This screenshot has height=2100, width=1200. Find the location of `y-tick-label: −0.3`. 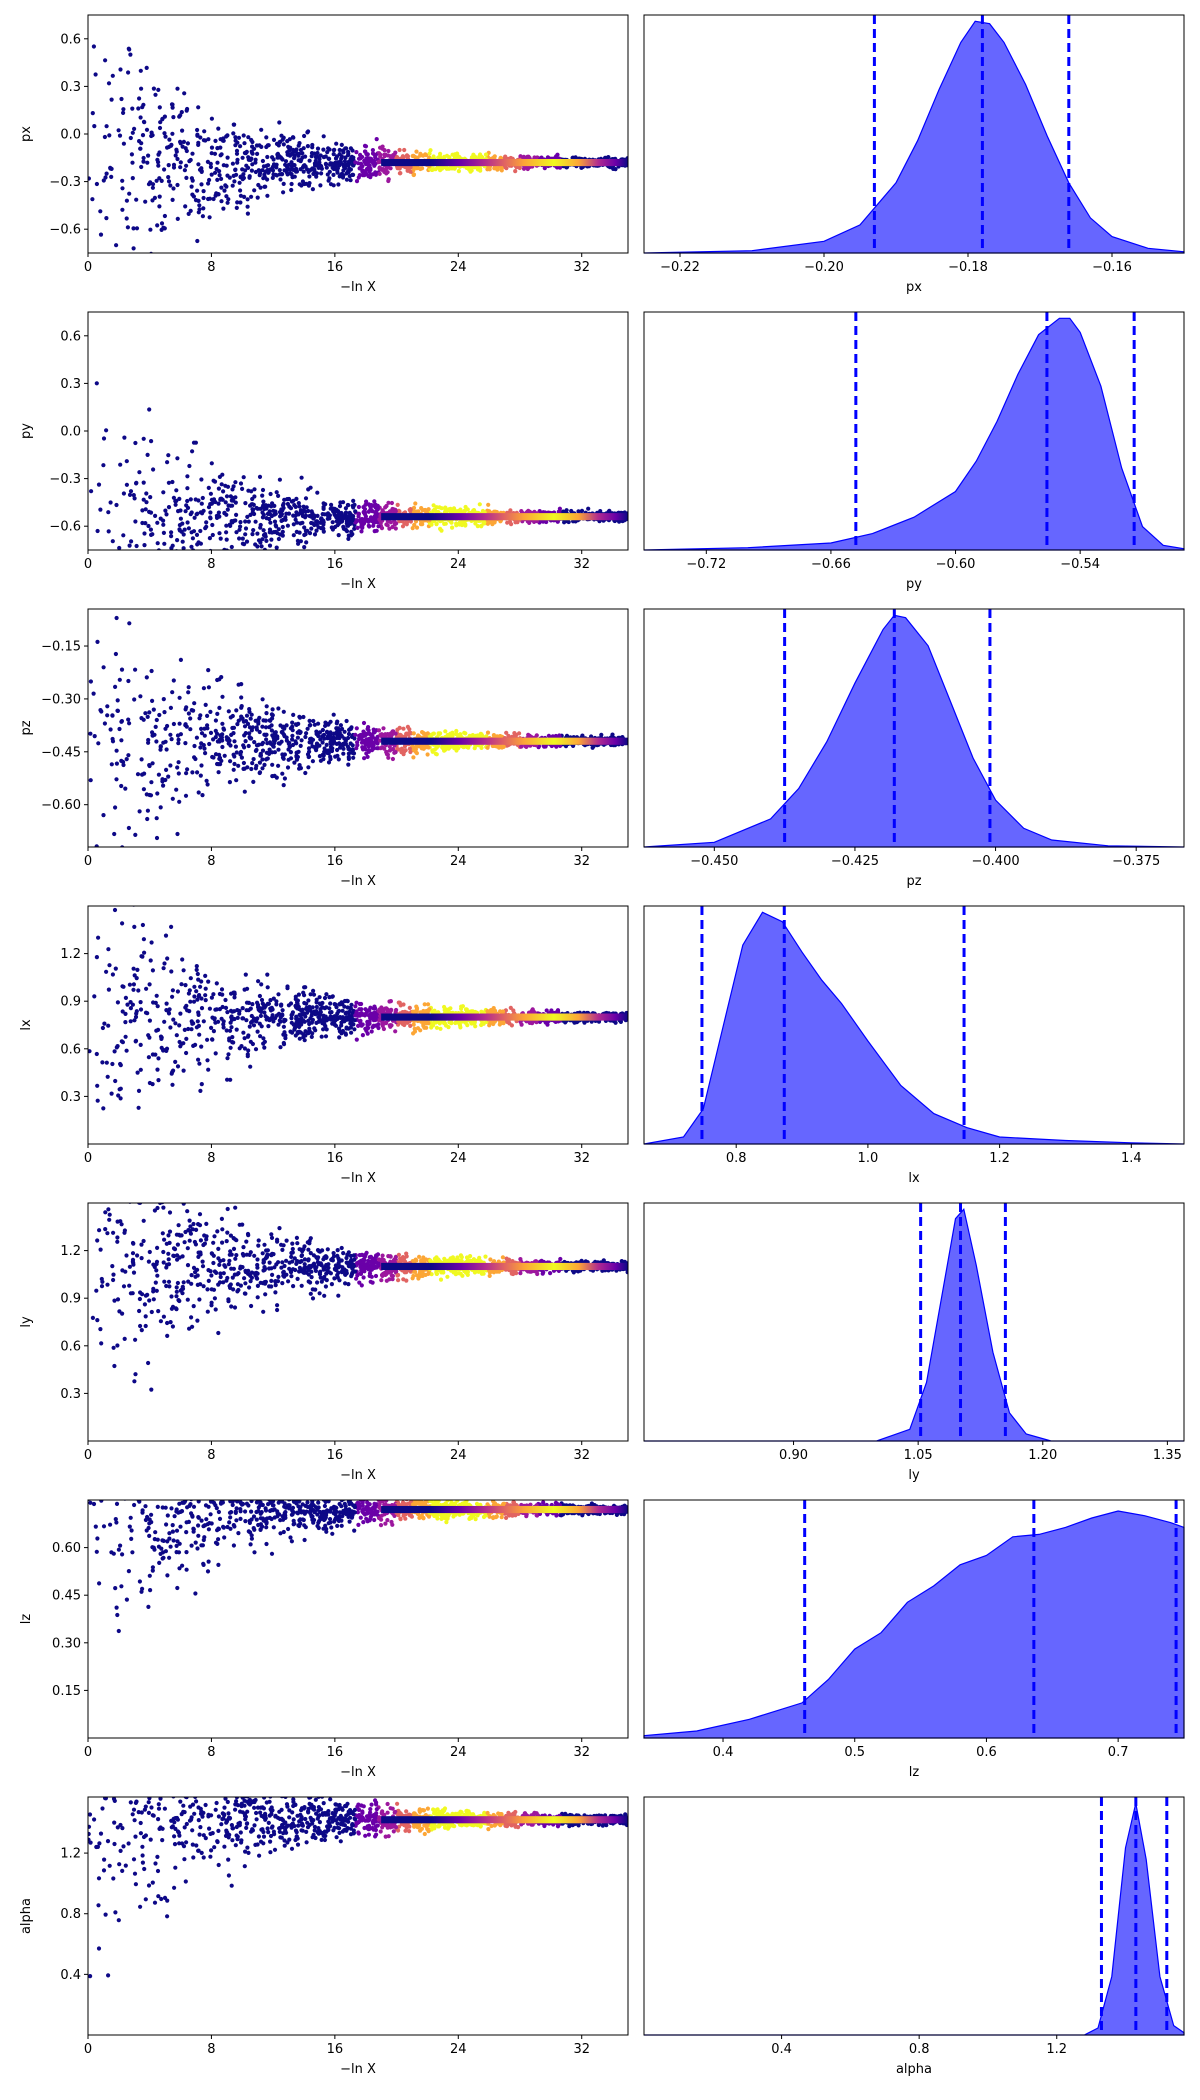

y-tick-label: −0.3 is located at coordinates (65, 182).